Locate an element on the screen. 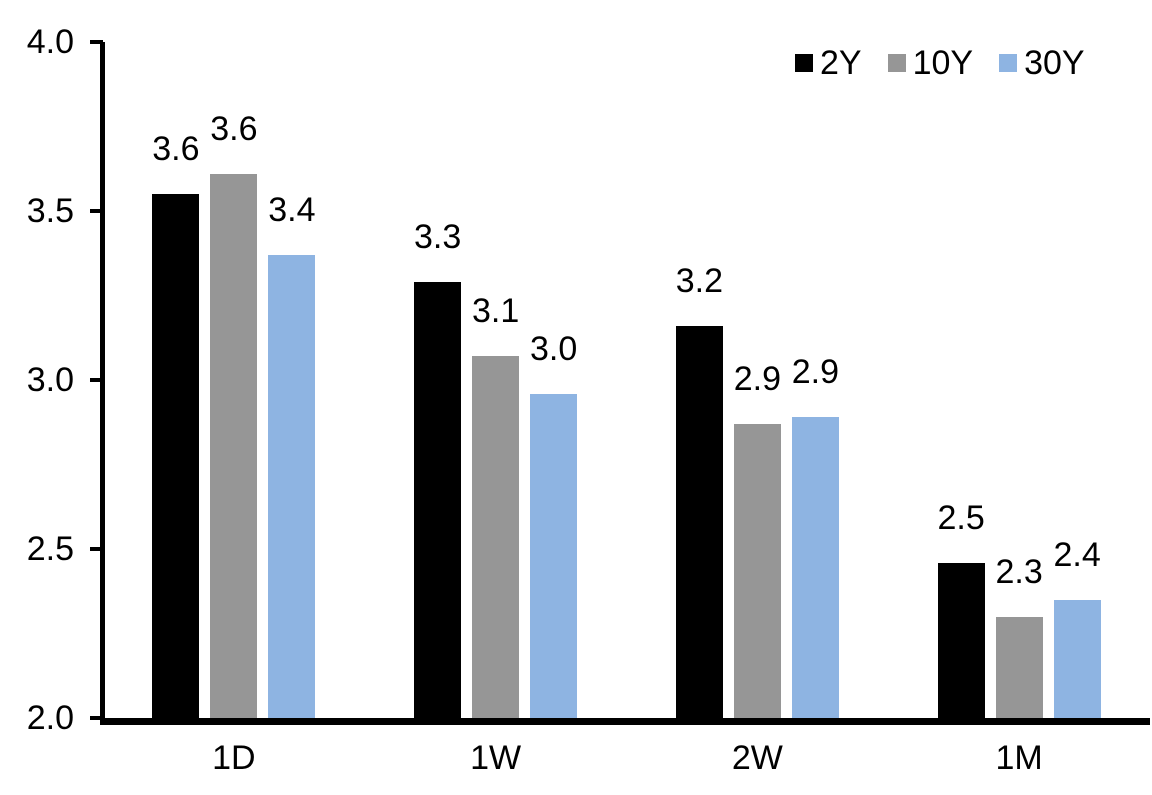 The image size is (1152, 795). bar-value-label: 3.4 is located at coordinates (292, 209).